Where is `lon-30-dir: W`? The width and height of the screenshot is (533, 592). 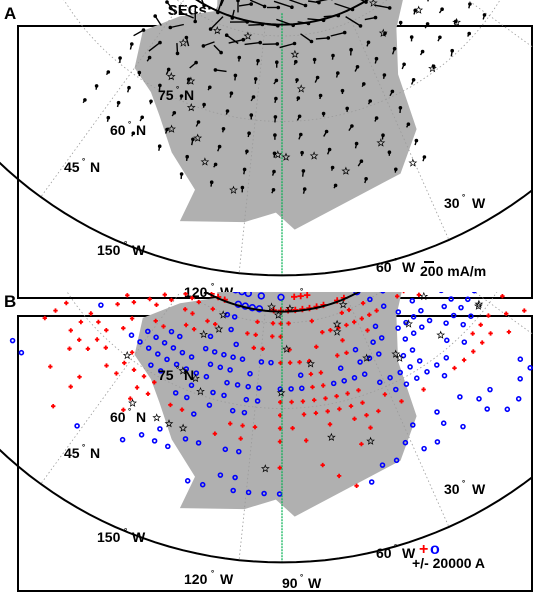 lon-30-dir: W is located at coordinates (479, 203).